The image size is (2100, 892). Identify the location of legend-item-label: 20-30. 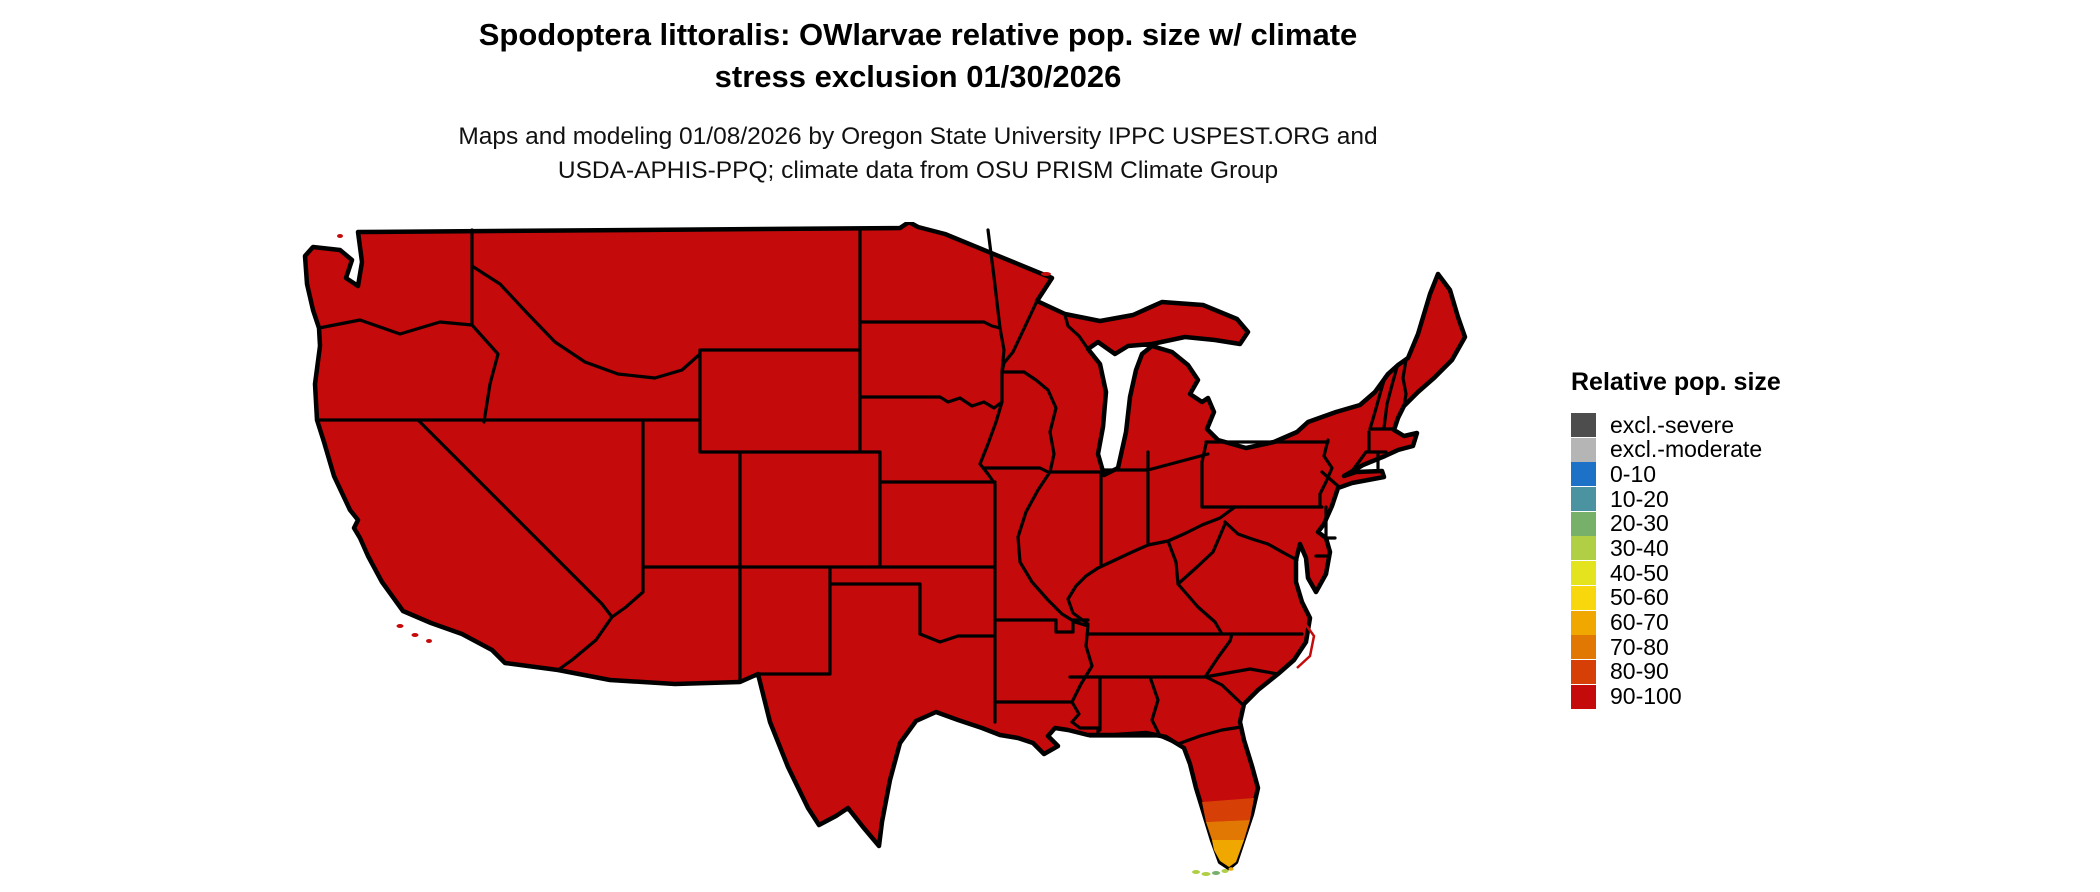
(1639, 523).